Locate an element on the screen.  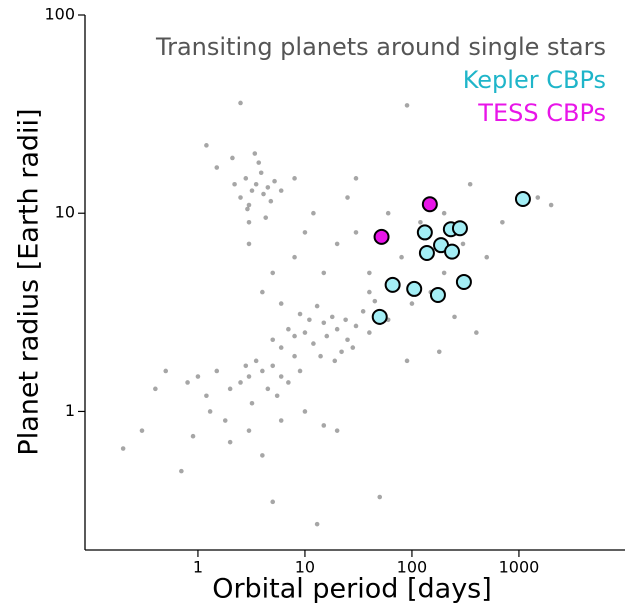
y-tick-label: 1 is located at coordinates (70, 410).